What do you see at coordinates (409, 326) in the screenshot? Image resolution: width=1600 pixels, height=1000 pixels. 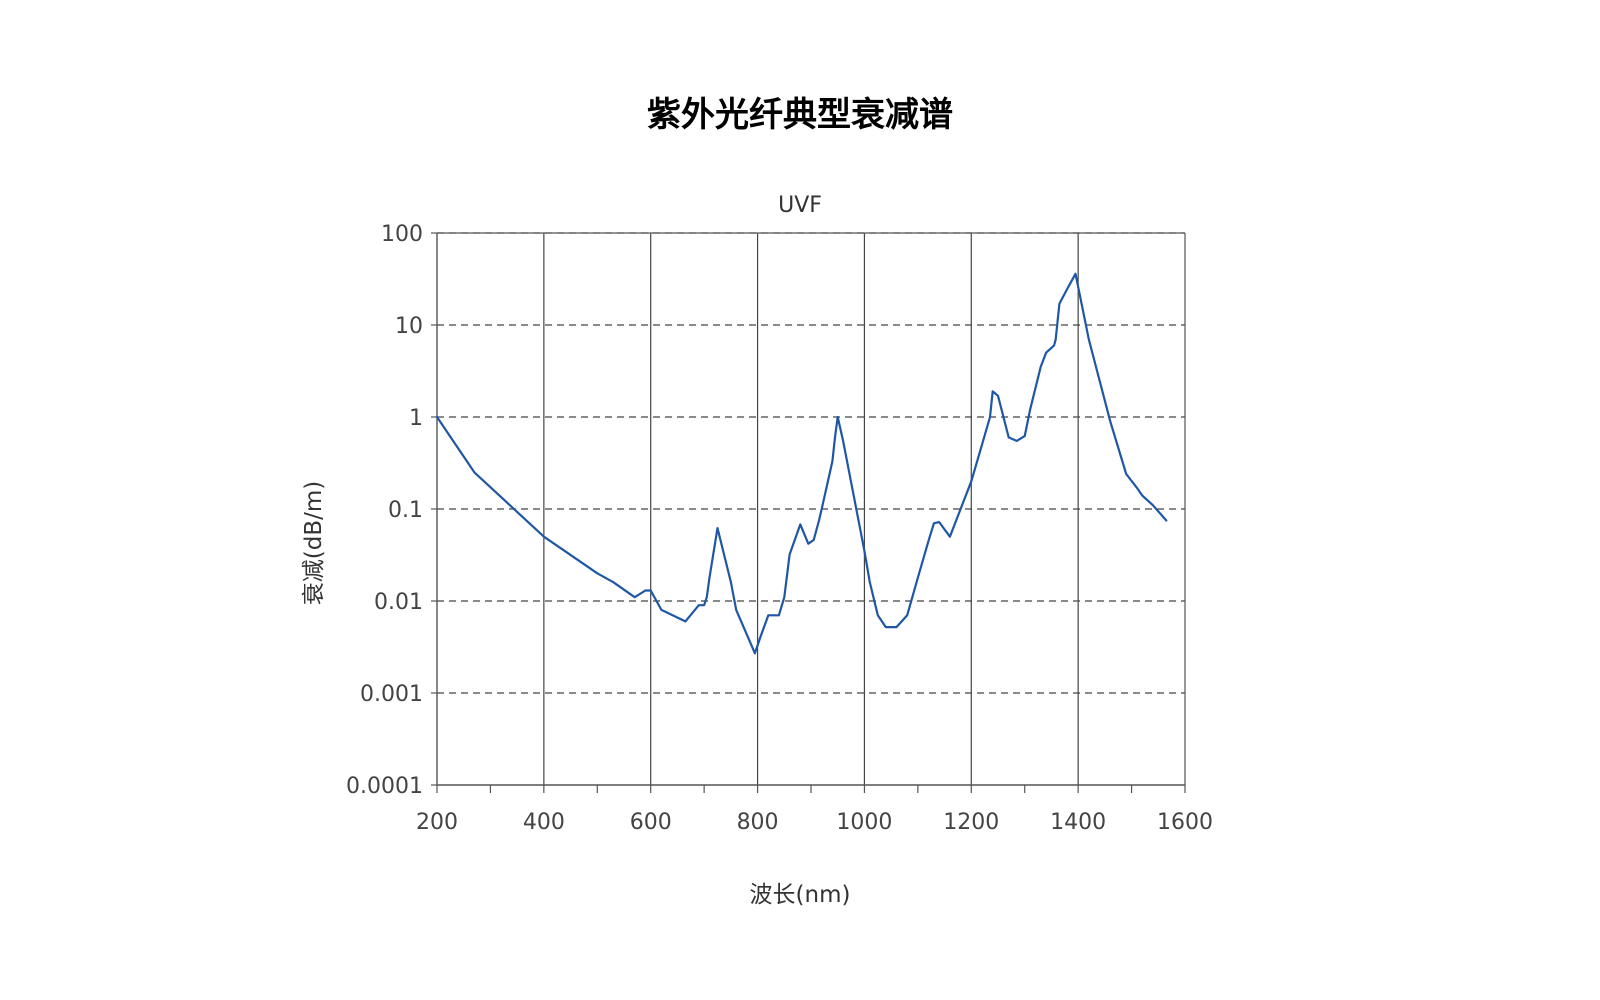 I see `y-tick-label: 10` at bounding box center [409, 326].